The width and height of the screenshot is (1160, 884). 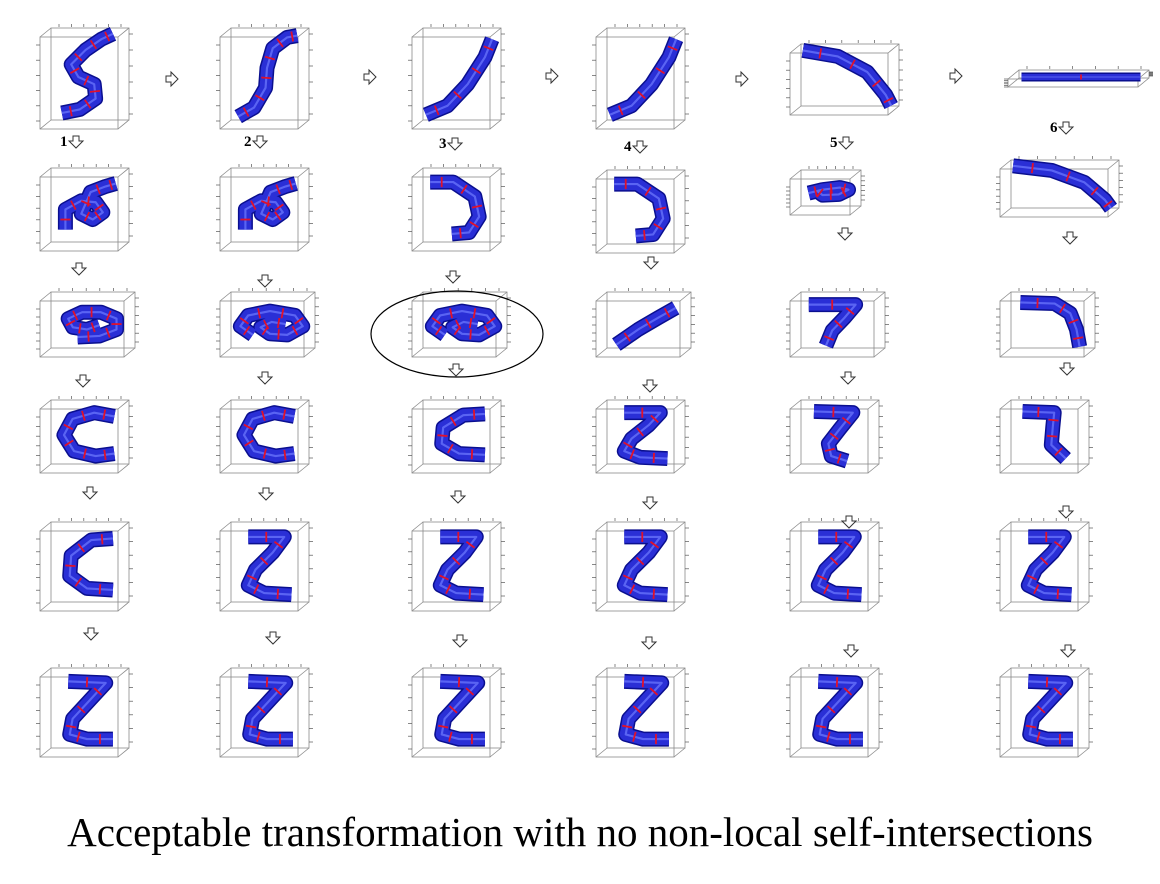 I want to click on panel-c5-r3, so click(x=837, y=323).